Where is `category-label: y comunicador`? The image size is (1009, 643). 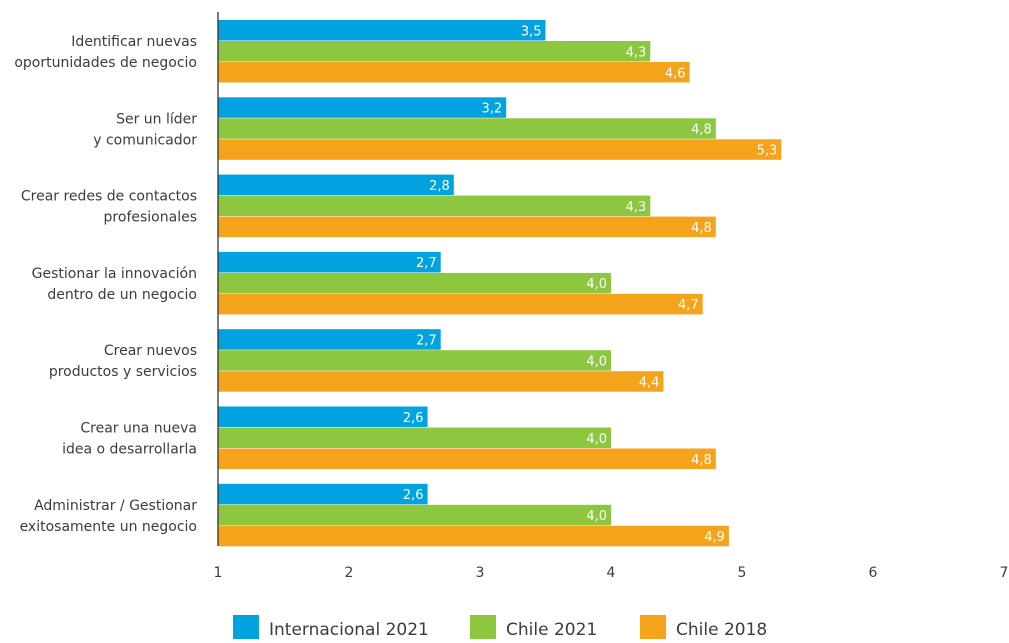 category-label: y comunicador is located at coordinates (145, 140).